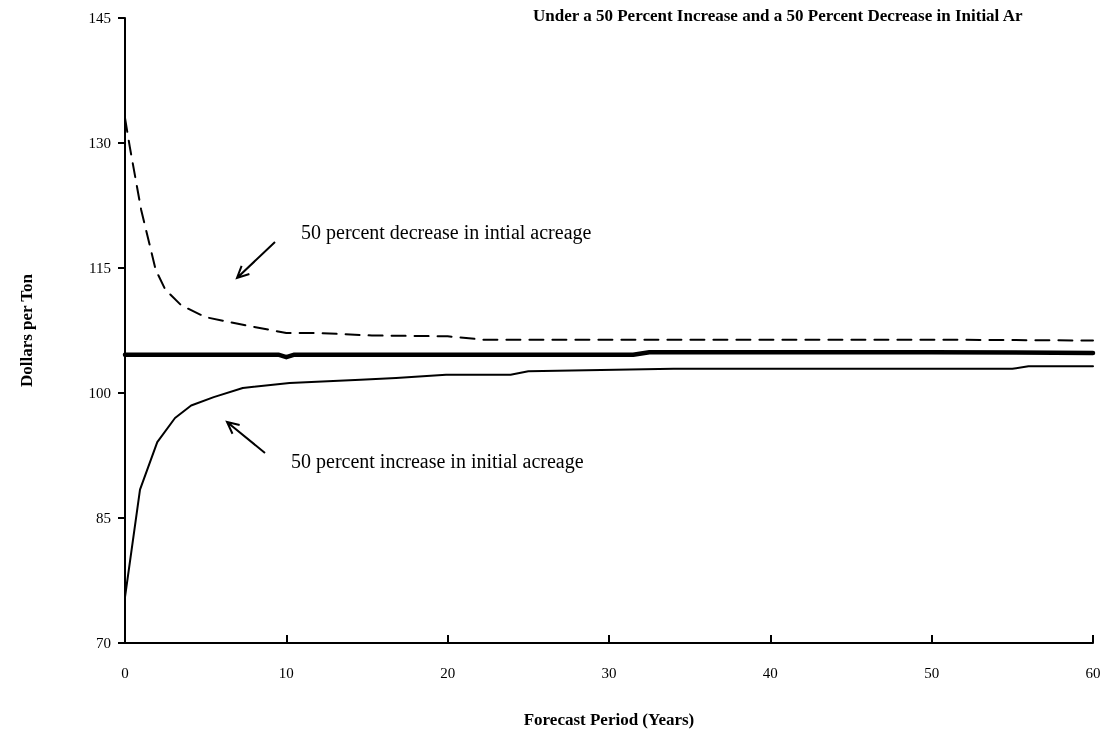  I want to click on x-tick-label: 30, so click(609, 672).